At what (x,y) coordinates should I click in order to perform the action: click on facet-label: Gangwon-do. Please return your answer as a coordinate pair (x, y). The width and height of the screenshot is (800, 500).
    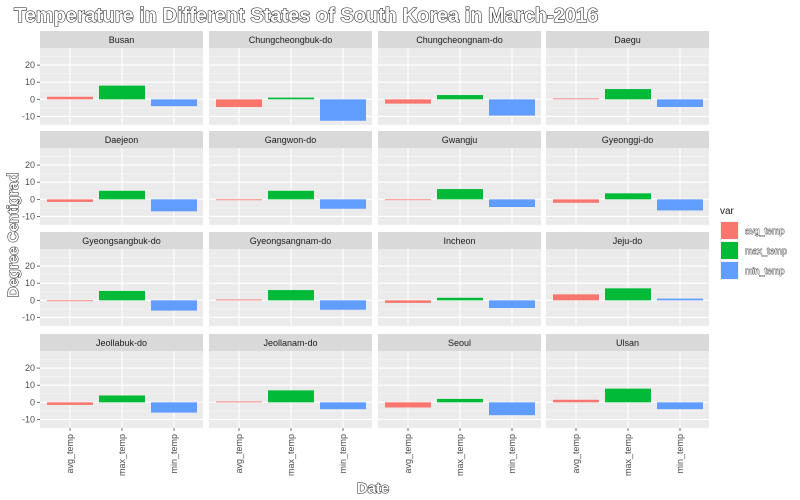
    Looking at the image, I should click on (291, 140).